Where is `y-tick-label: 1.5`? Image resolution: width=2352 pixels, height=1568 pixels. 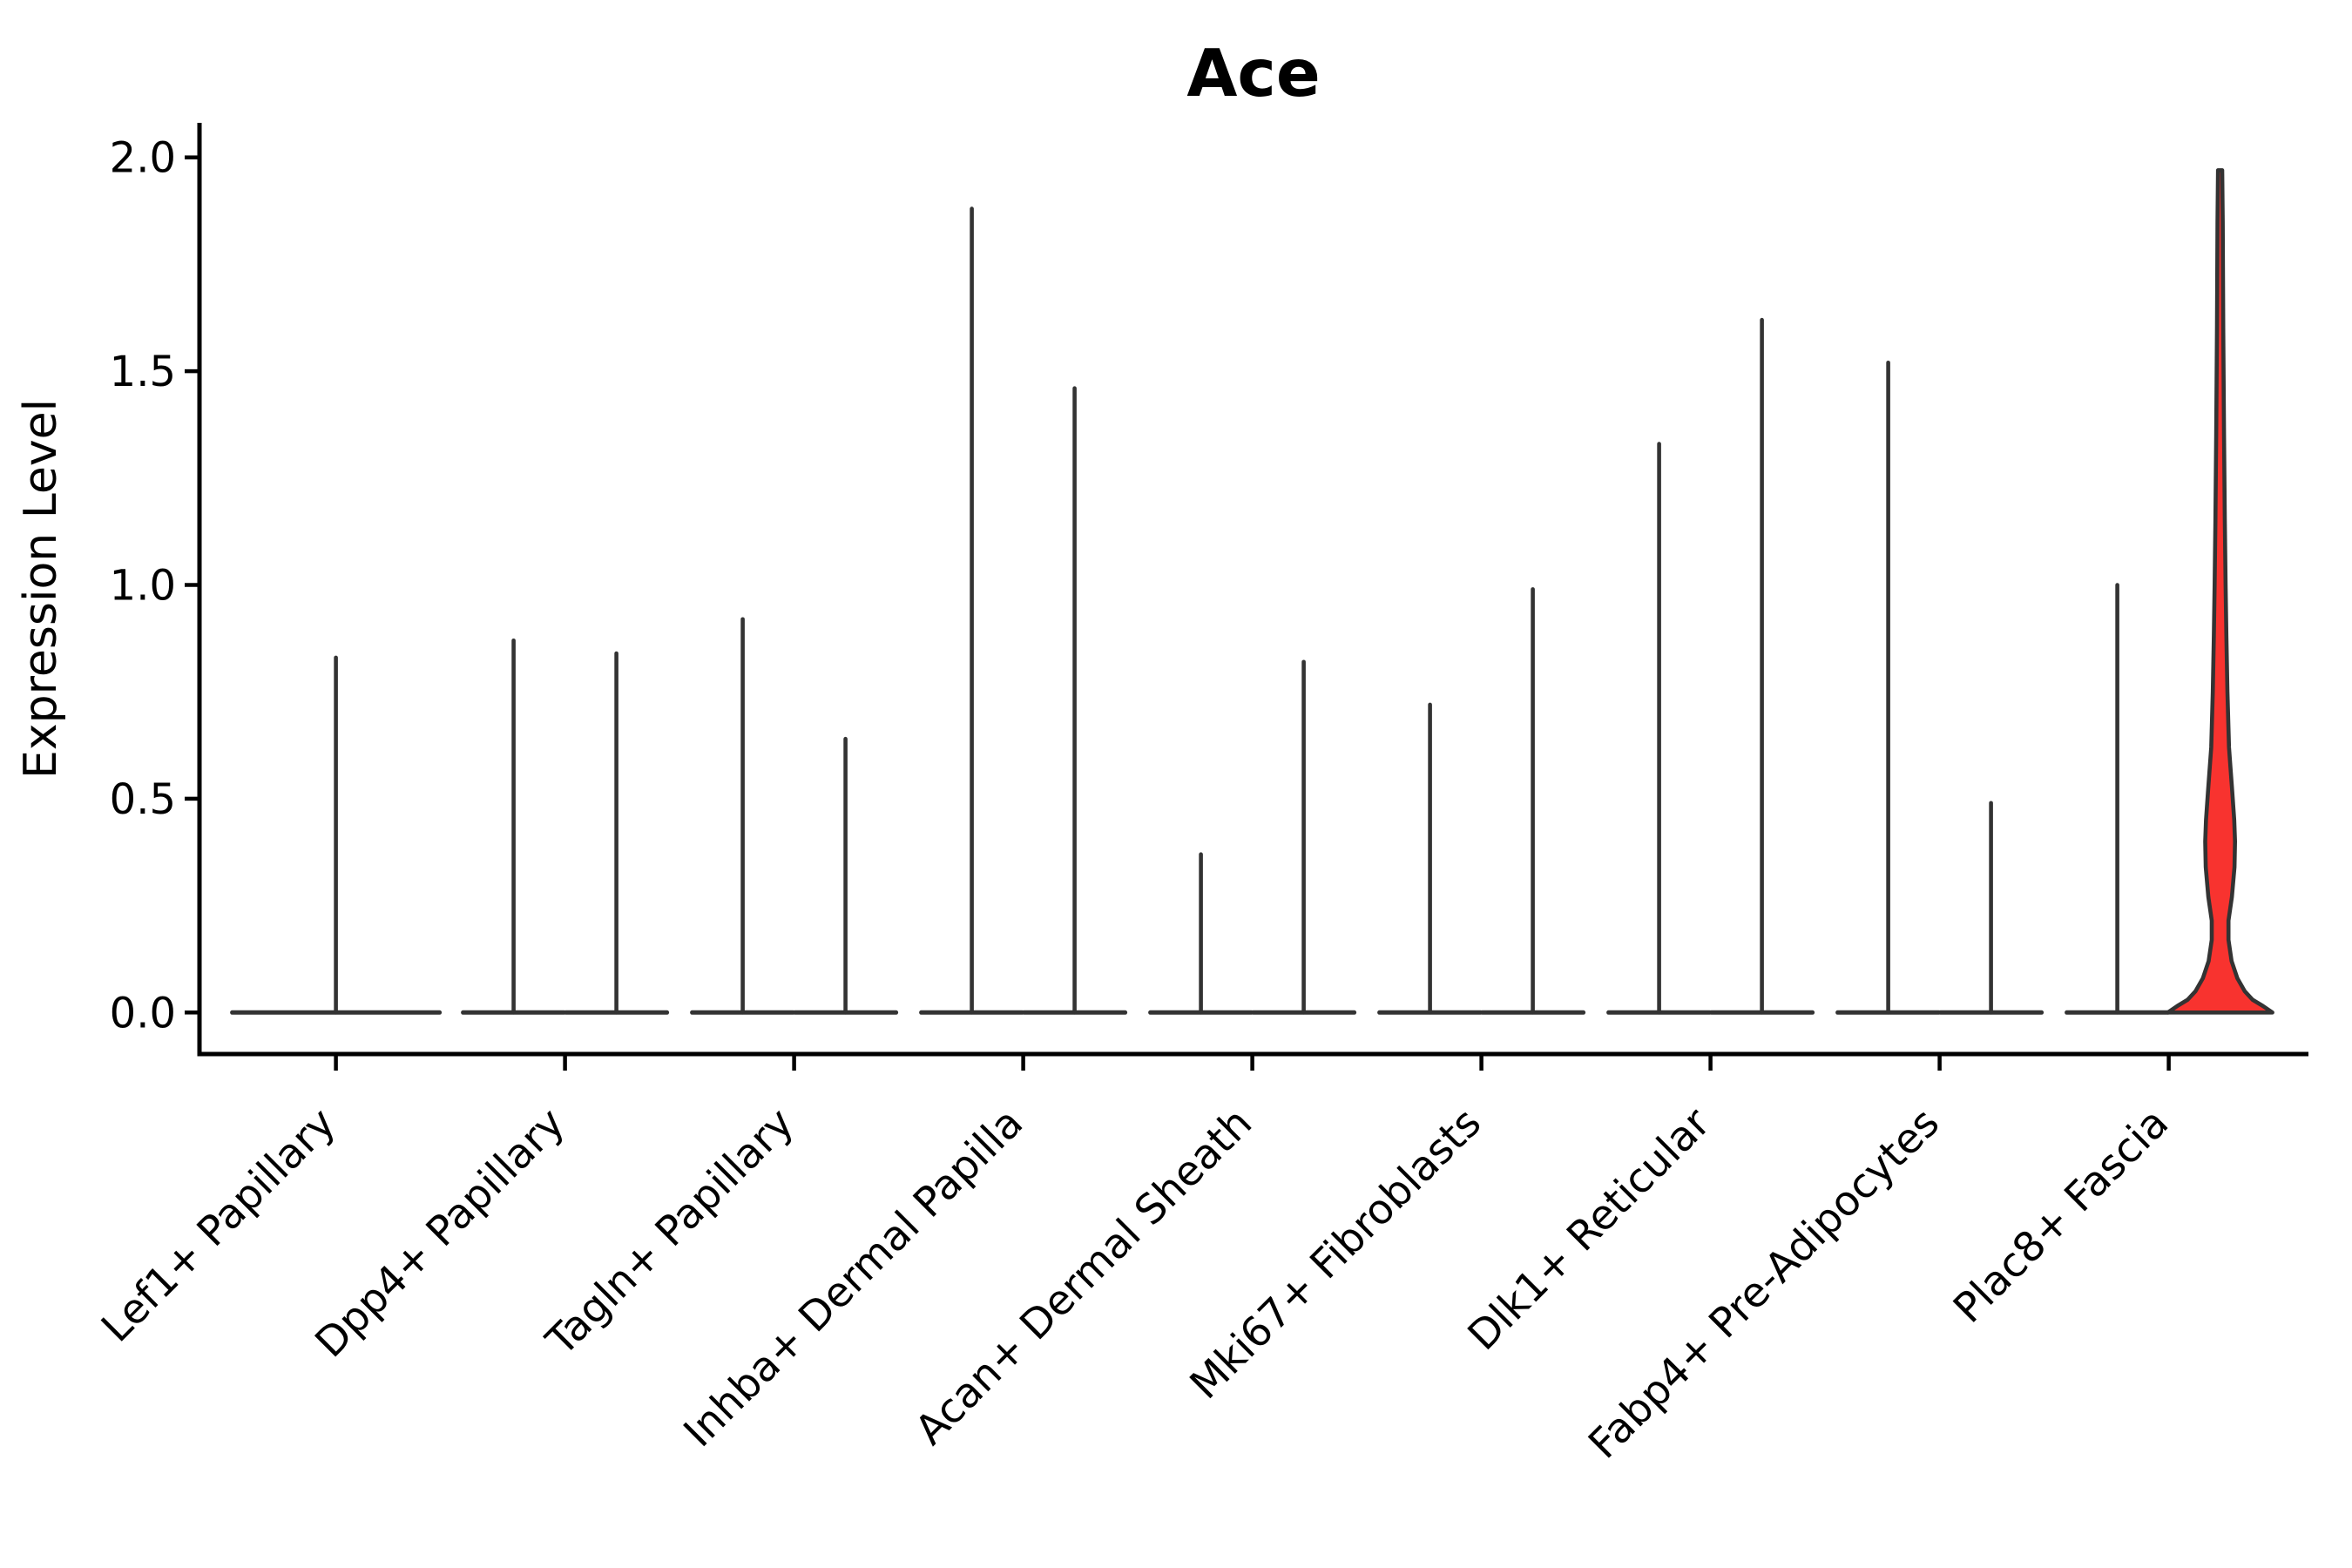 y-tick-label: 1.5 is located at coordinates (143, 372).